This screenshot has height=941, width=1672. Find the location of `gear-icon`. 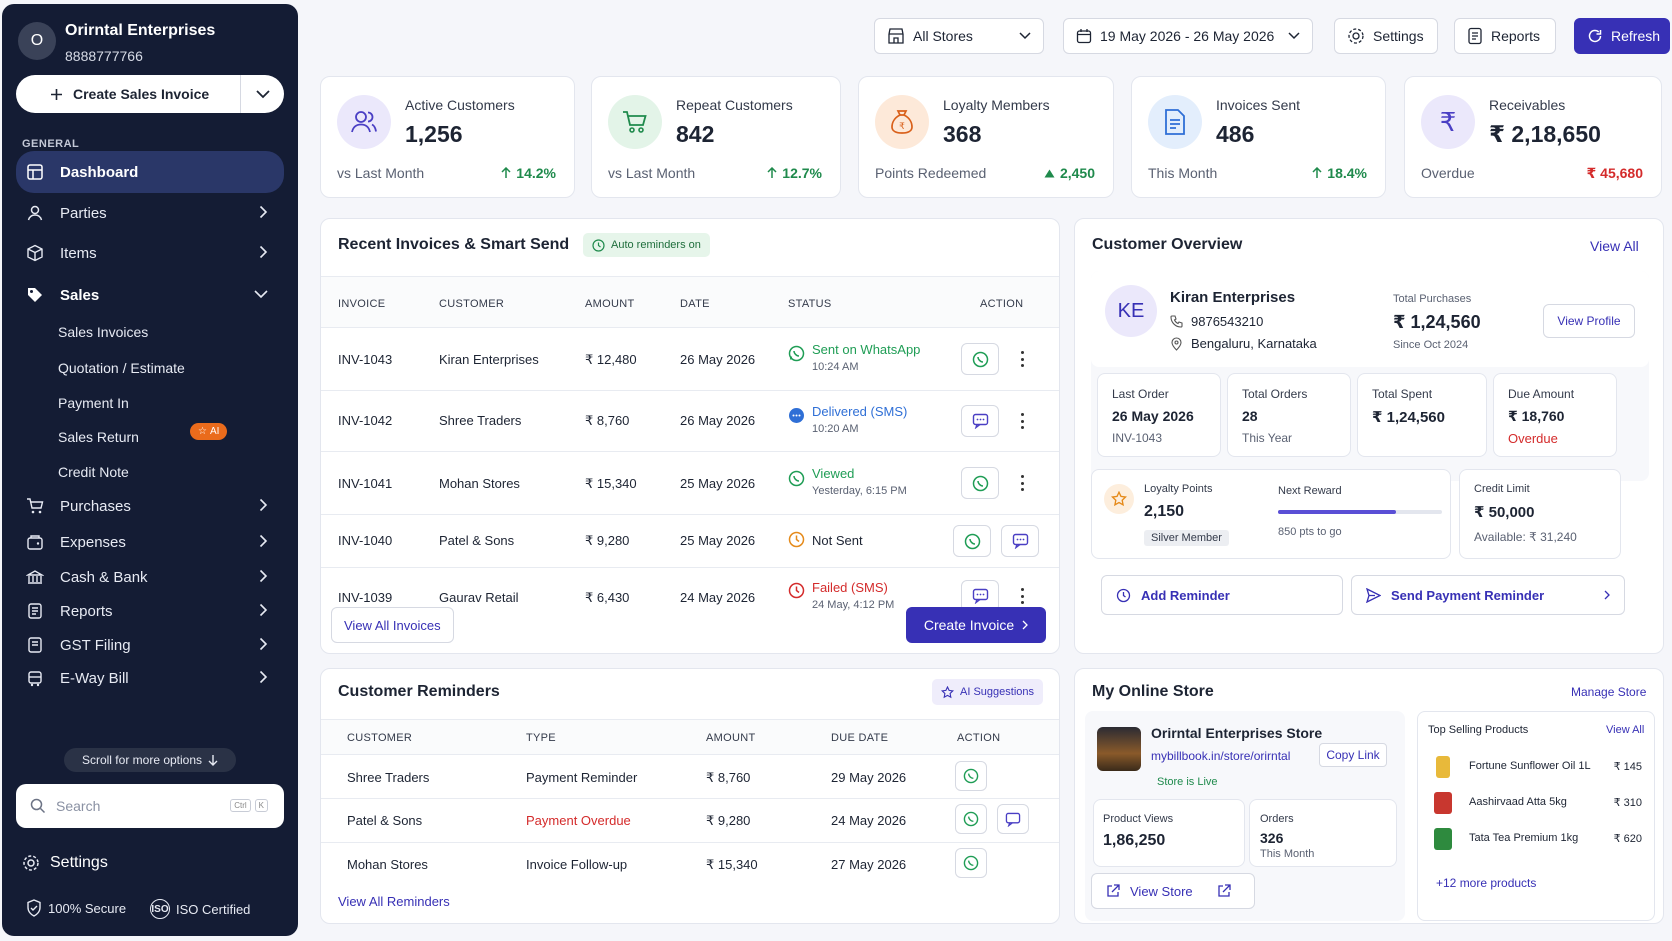

gear-icon is located at coordinates (1356, 36).